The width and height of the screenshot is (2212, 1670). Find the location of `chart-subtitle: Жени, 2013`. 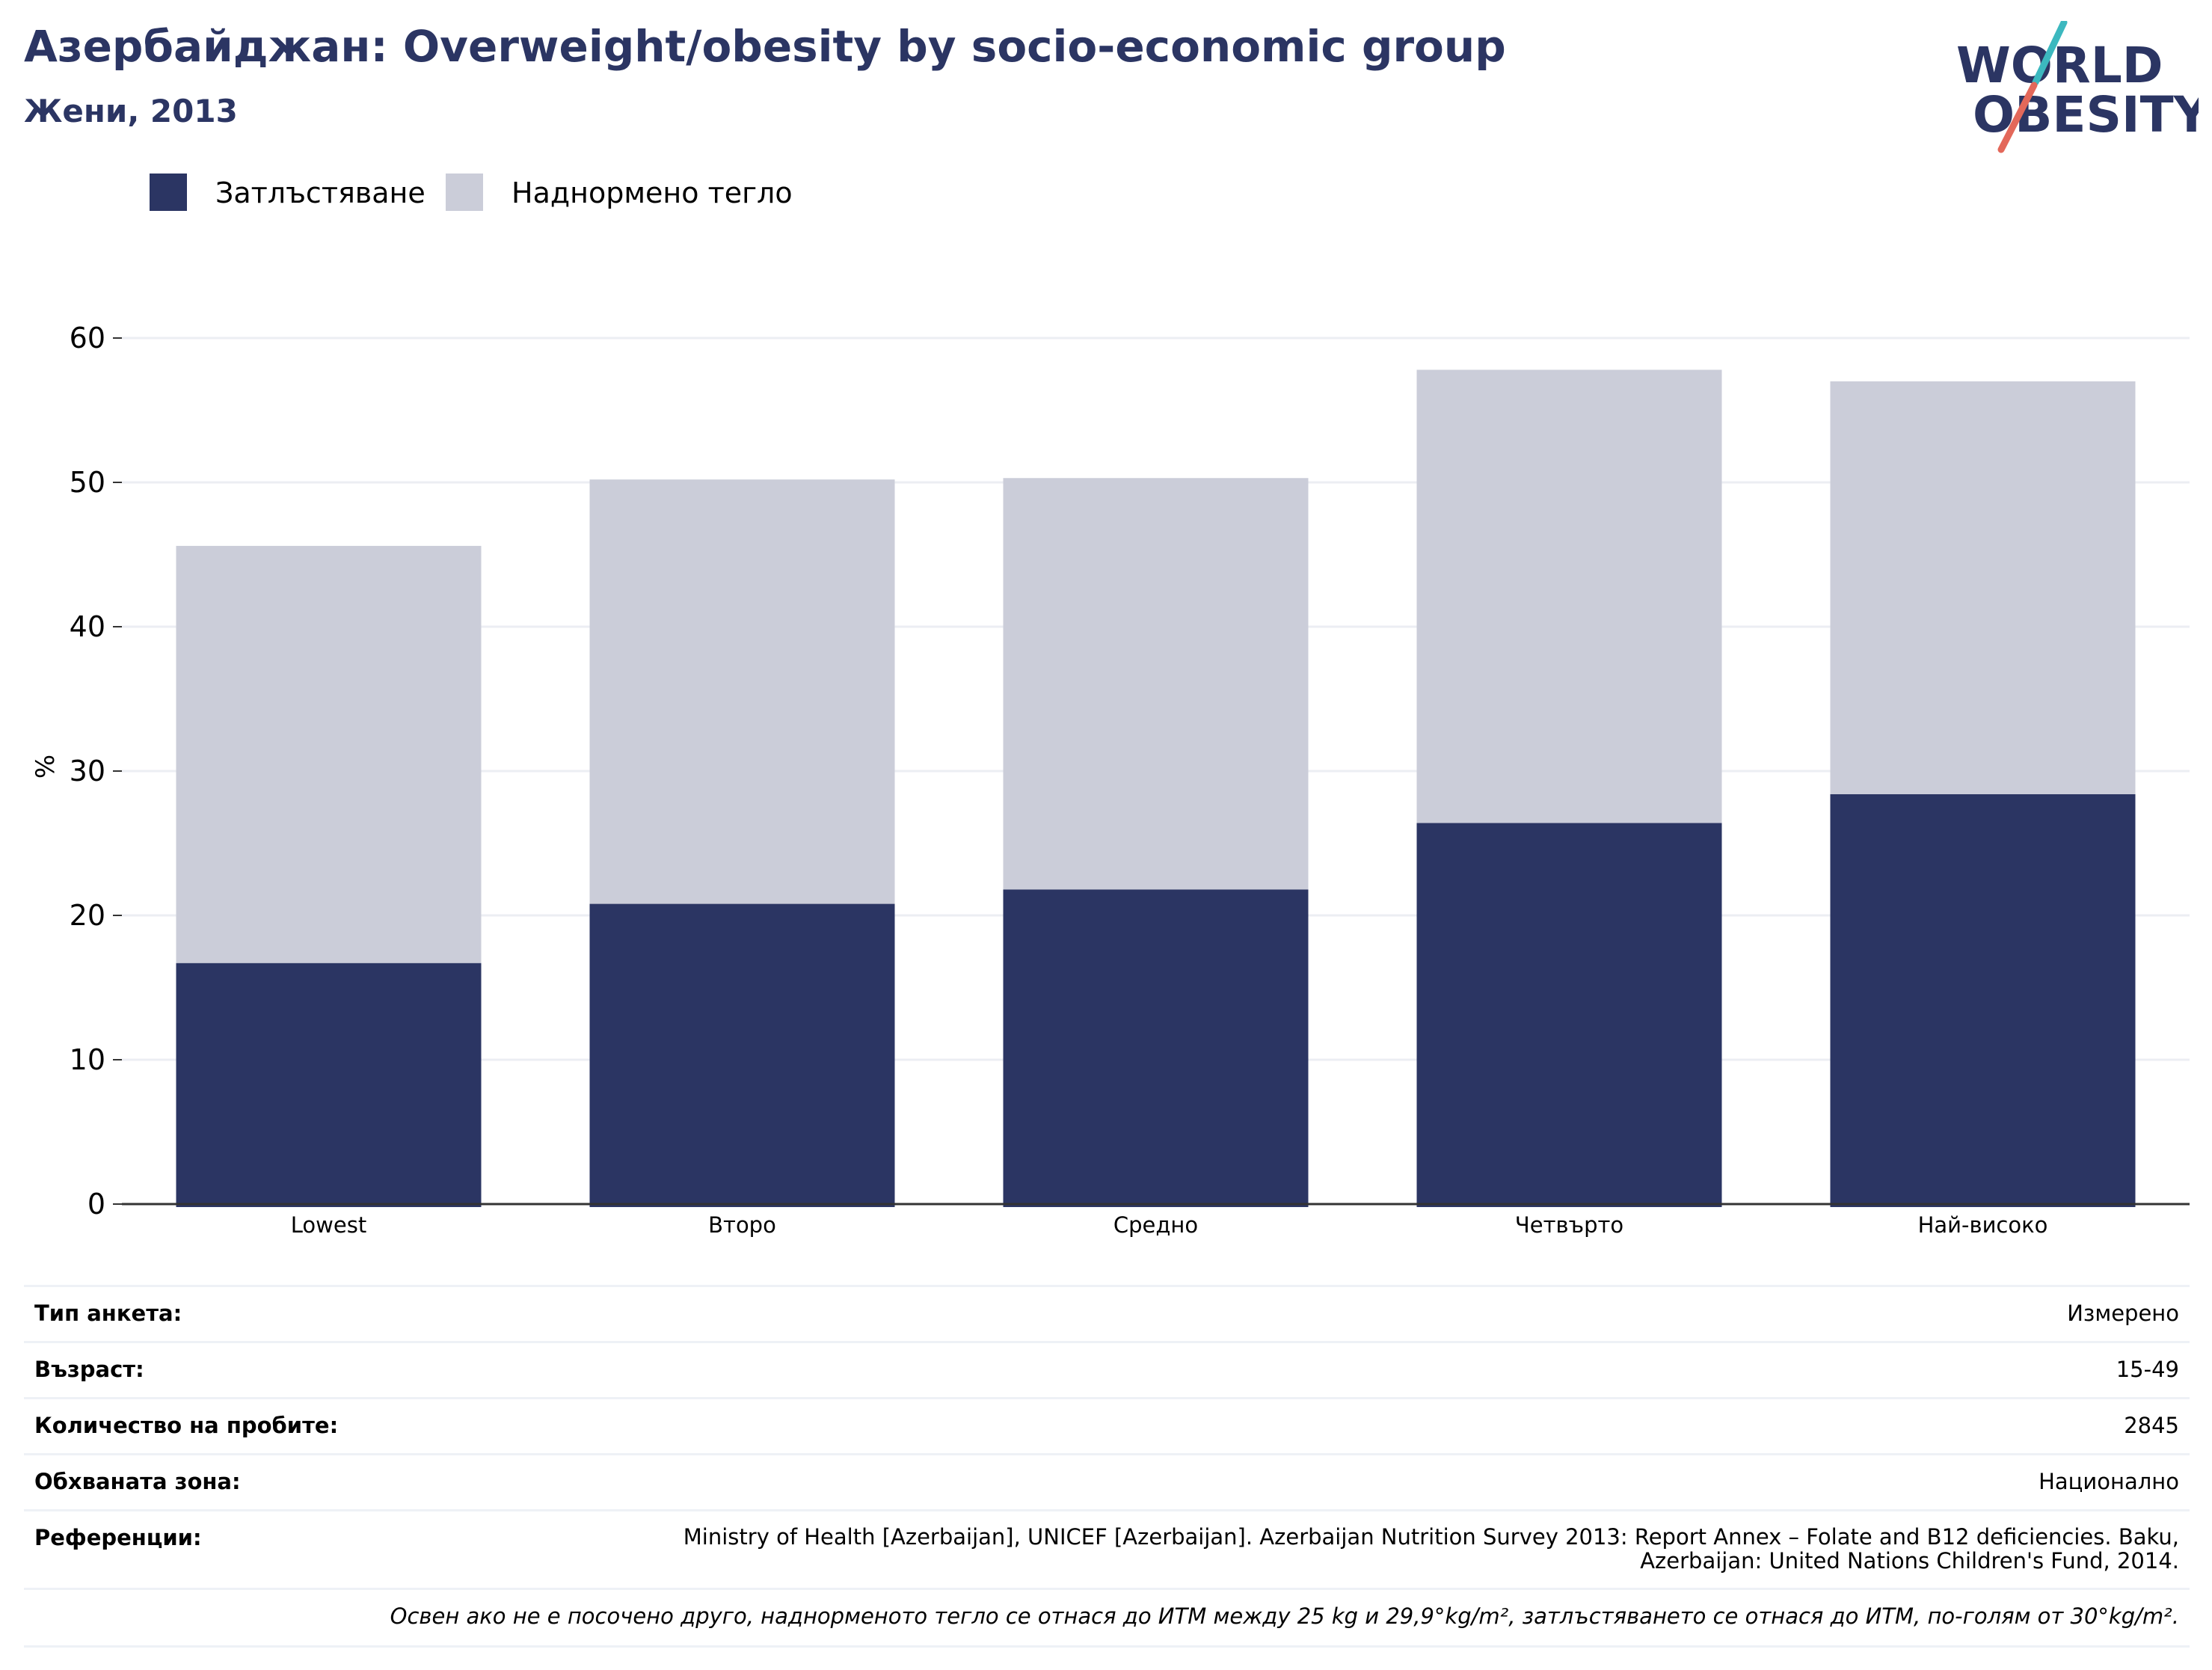

chart-subtitle: Жени, 2013 is located at coordinates (131, 111).